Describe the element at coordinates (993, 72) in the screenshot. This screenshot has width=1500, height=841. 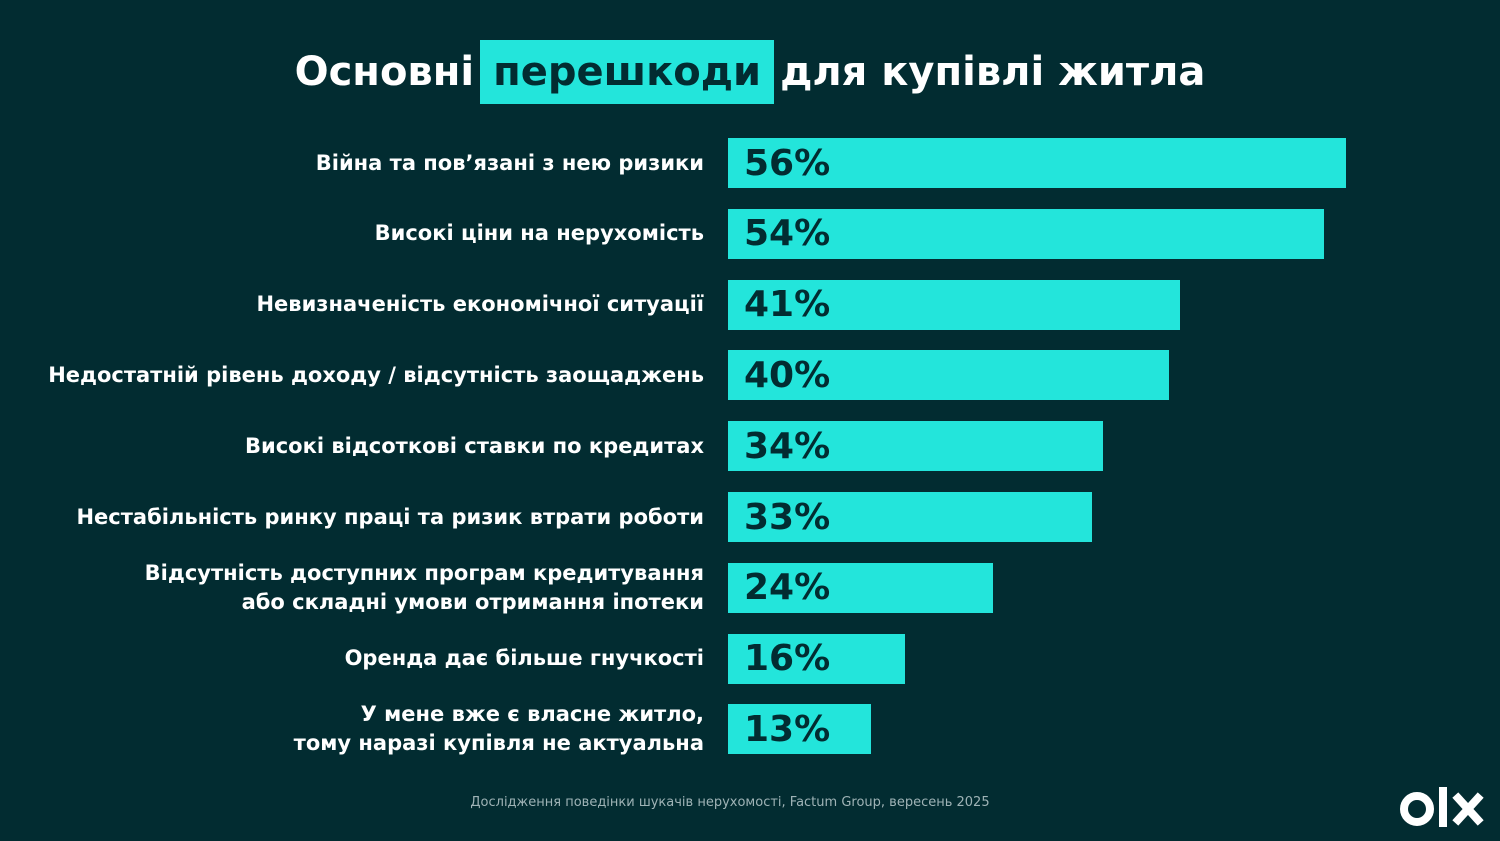
I see `title-after: для купівлі житла` at that location.